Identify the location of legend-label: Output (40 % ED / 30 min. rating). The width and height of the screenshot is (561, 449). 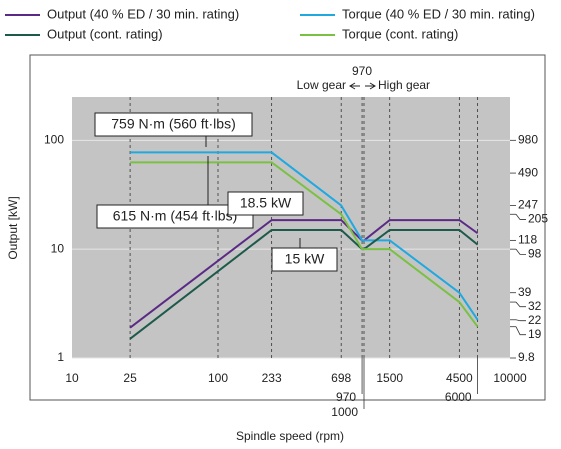
(143, 13).